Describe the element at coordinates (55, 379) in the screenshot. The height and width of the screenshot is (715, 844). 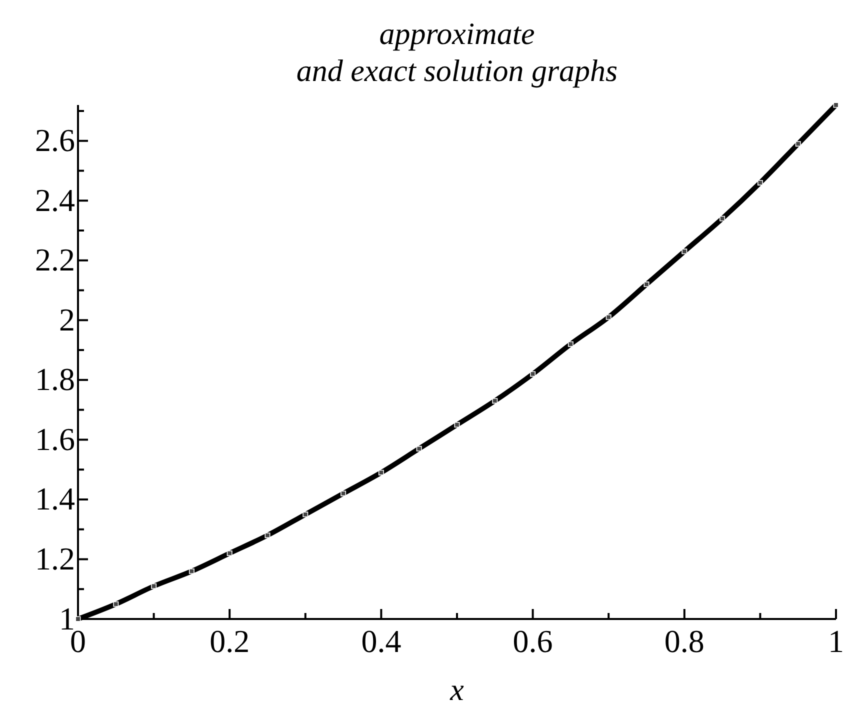
I see `y-tick-label: 1.8` at that location.